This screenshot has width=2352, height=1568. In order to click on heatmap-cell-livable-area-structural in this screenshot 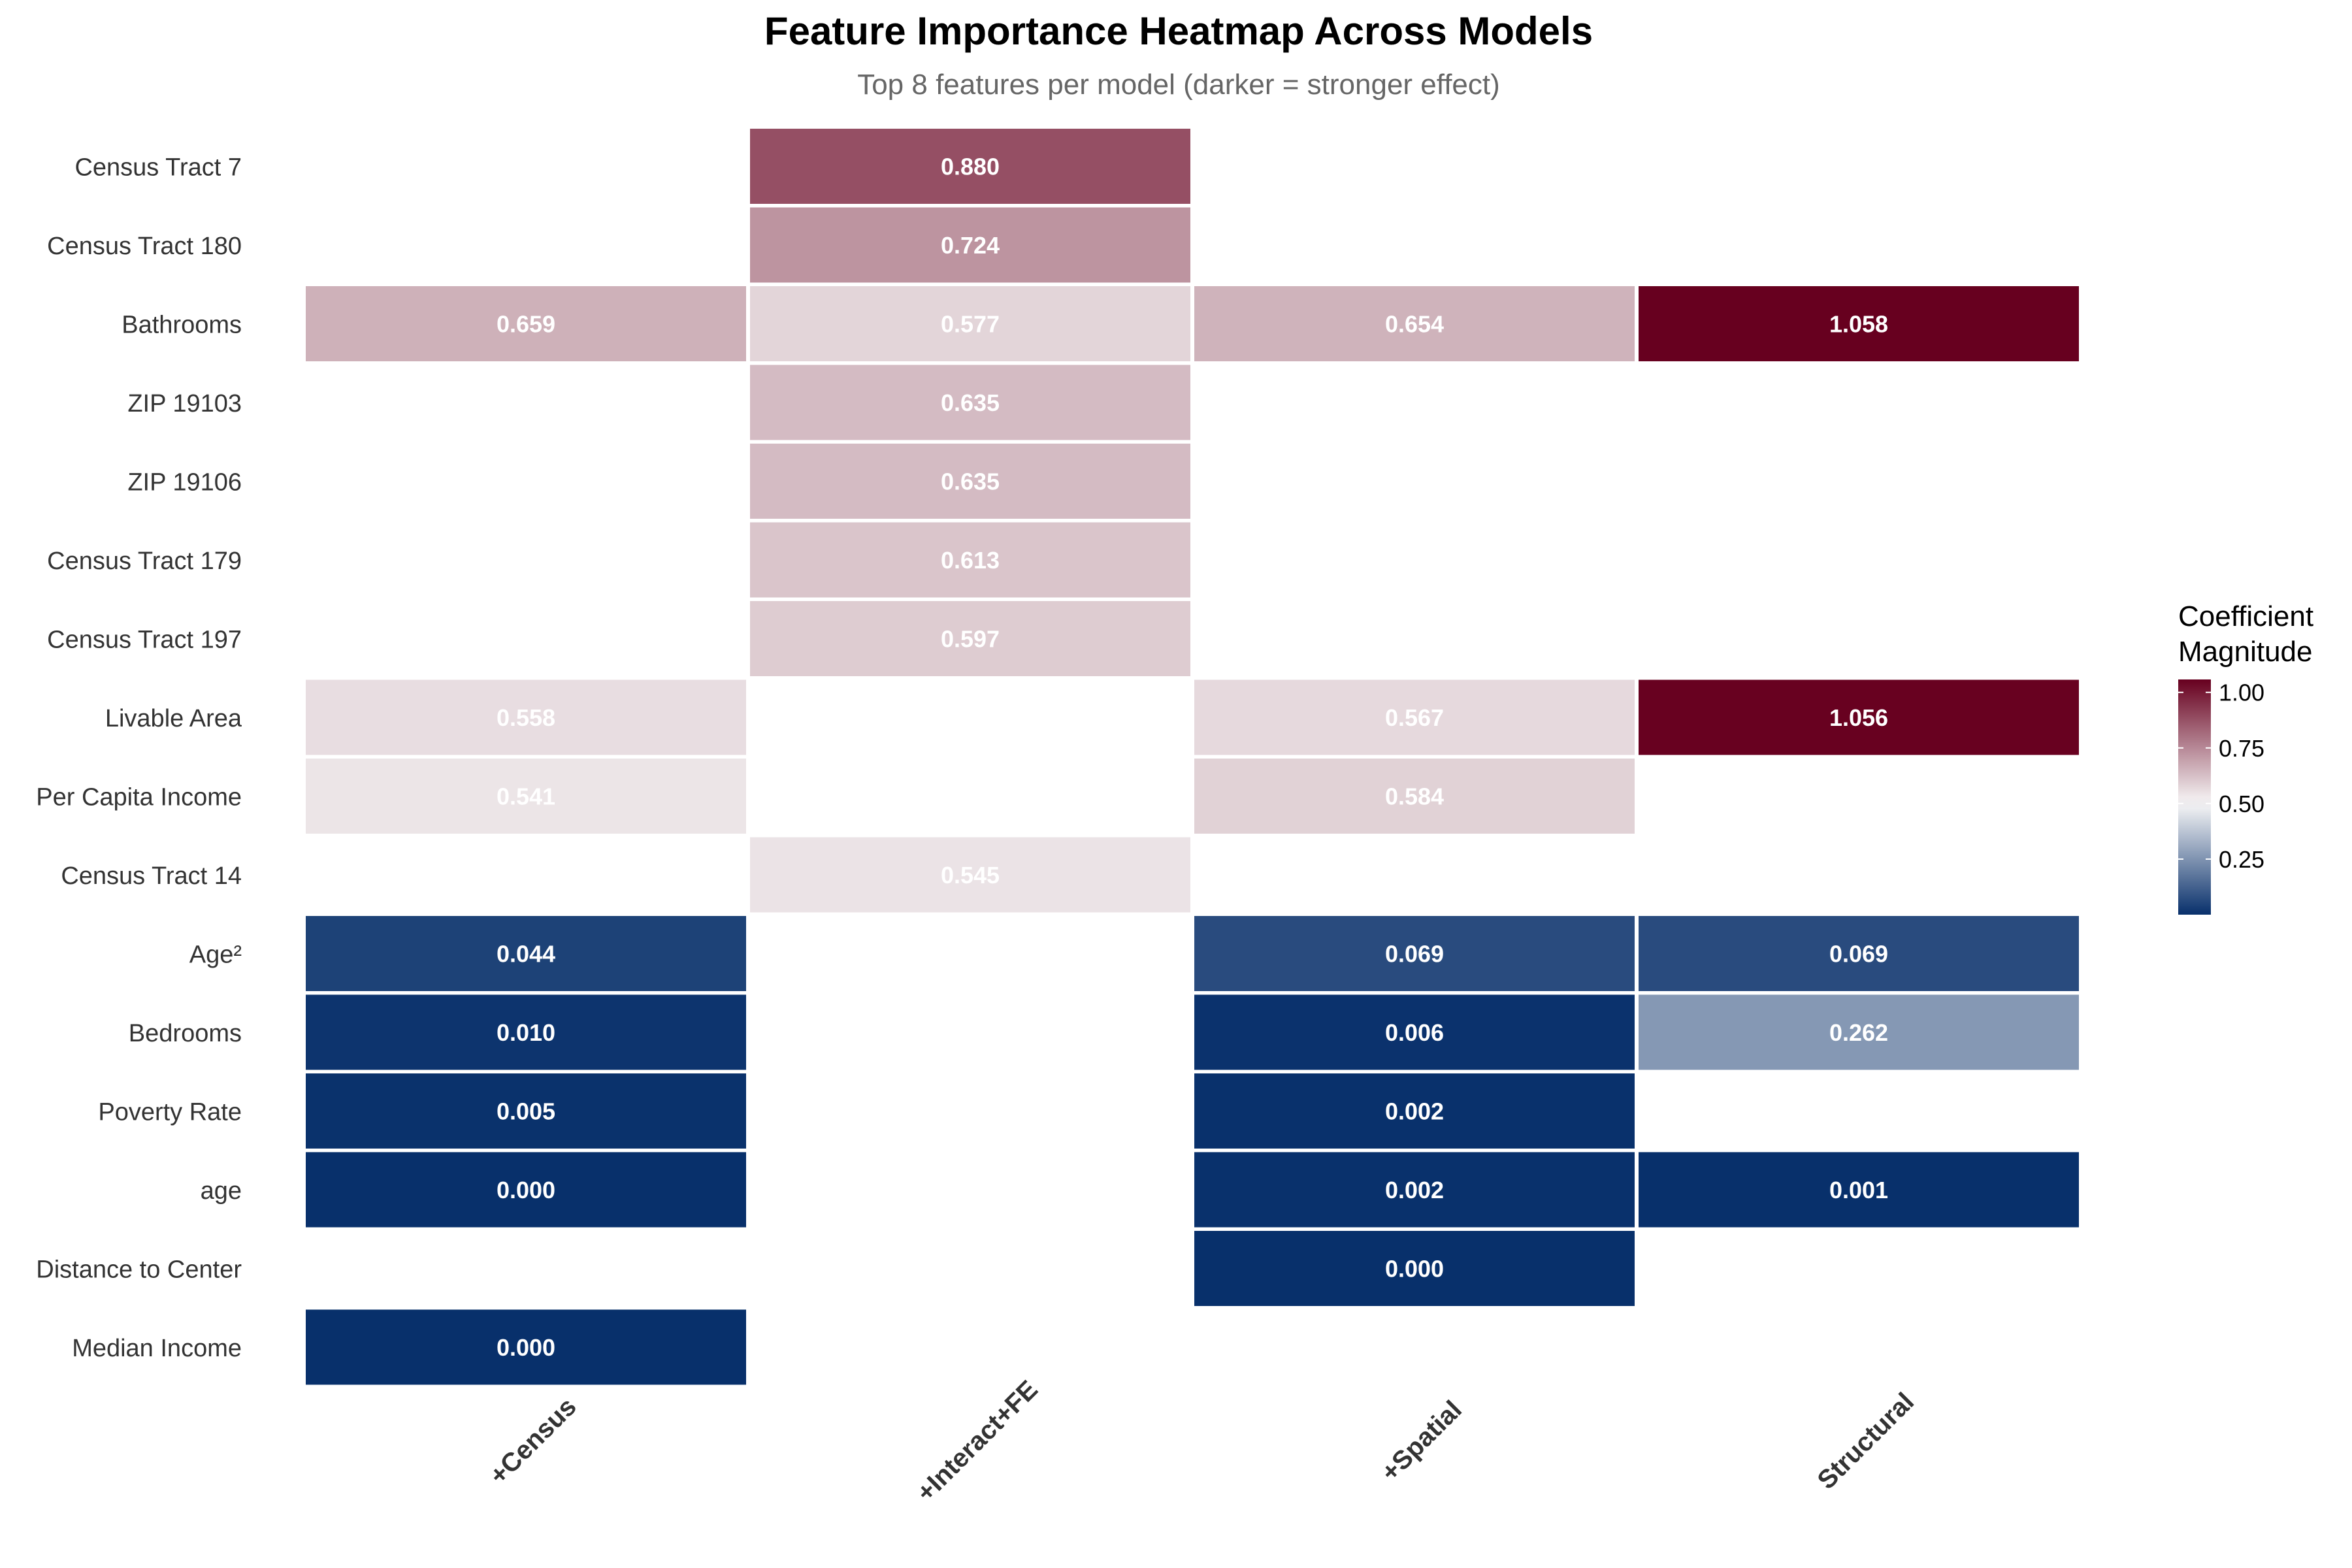, I will do `click(1859, 717)`.